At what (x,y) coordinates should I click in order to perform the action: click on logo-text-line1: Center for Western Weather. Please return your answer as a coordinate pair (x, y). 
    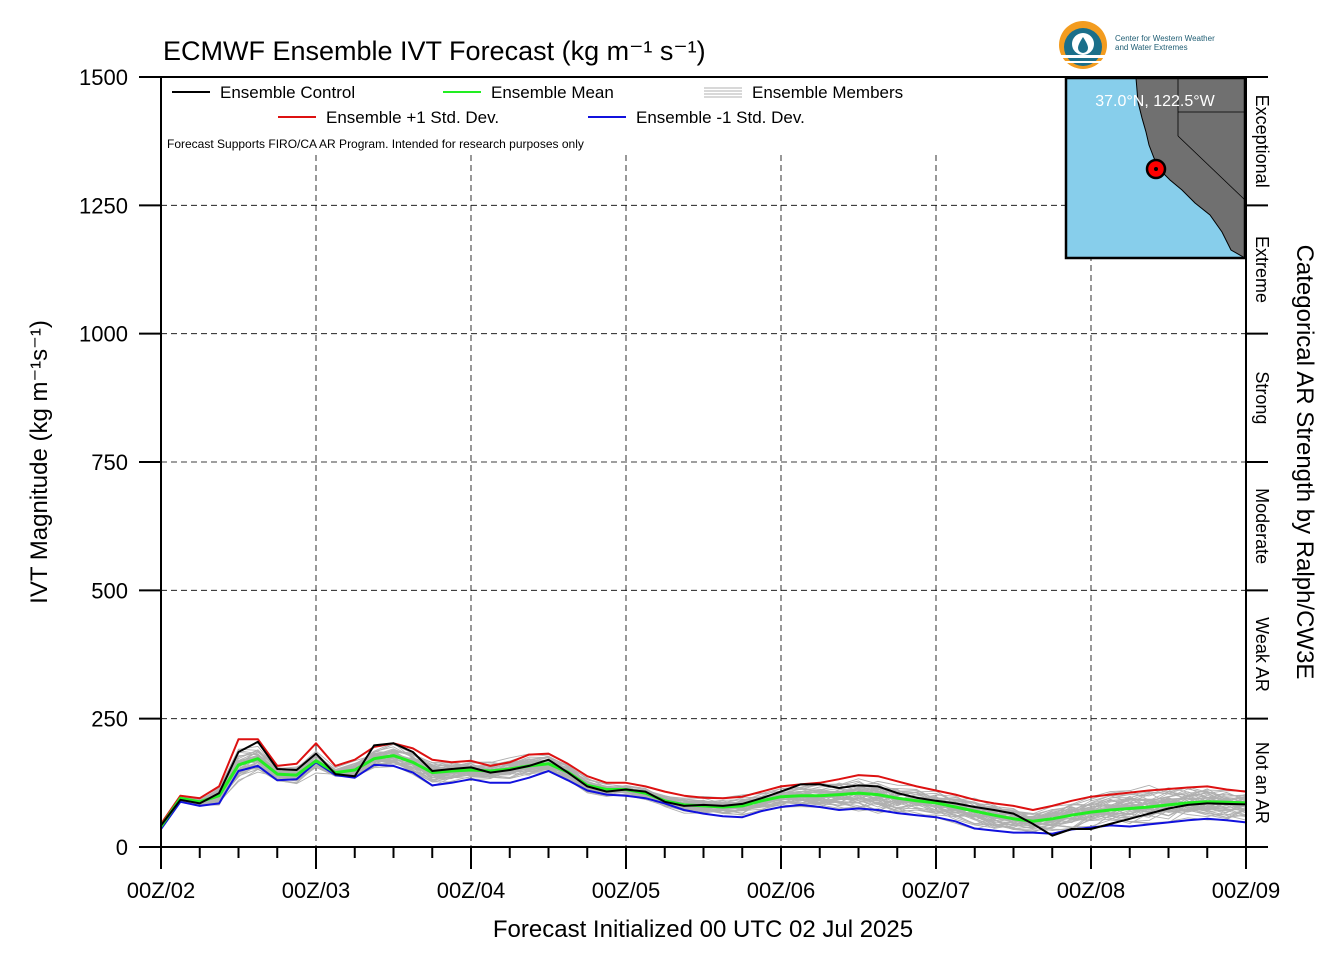
    Looking at the image, I should click on (1165, 38).